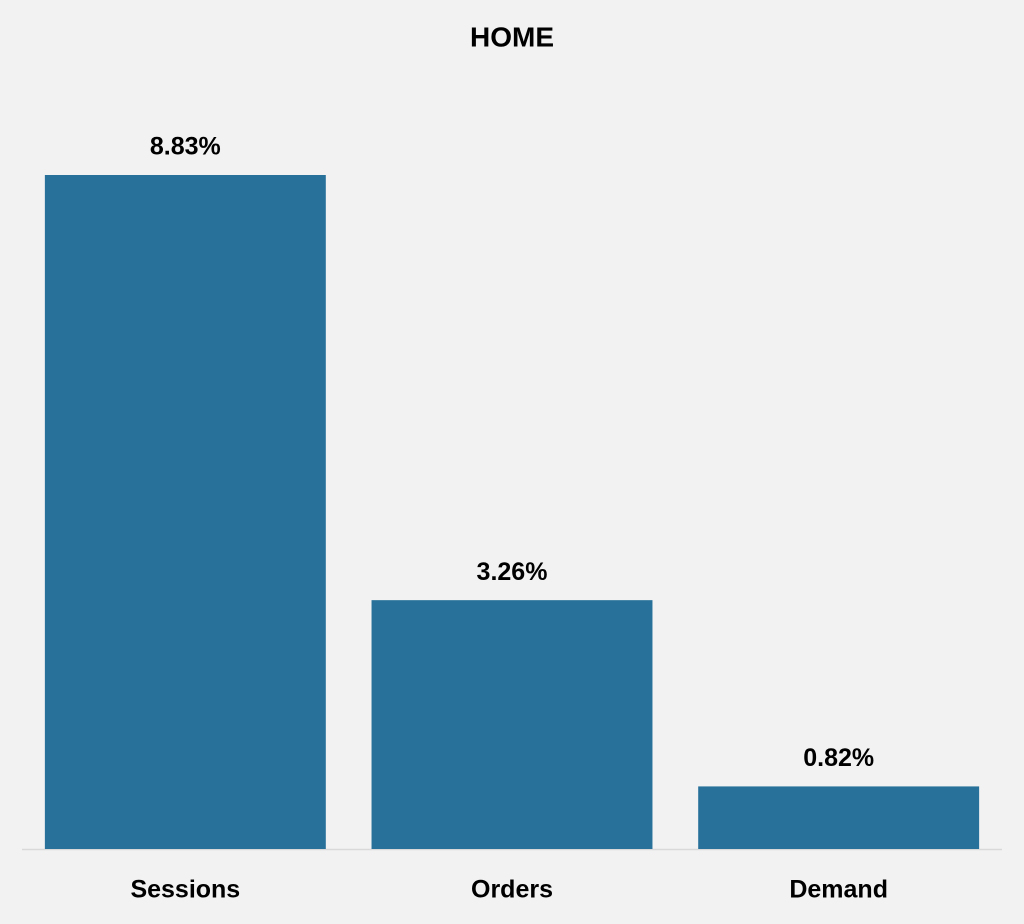 The height and width of the screenshot is (924, 1024). I want to click on x-tick-label: Sessions, so click(185, 890).